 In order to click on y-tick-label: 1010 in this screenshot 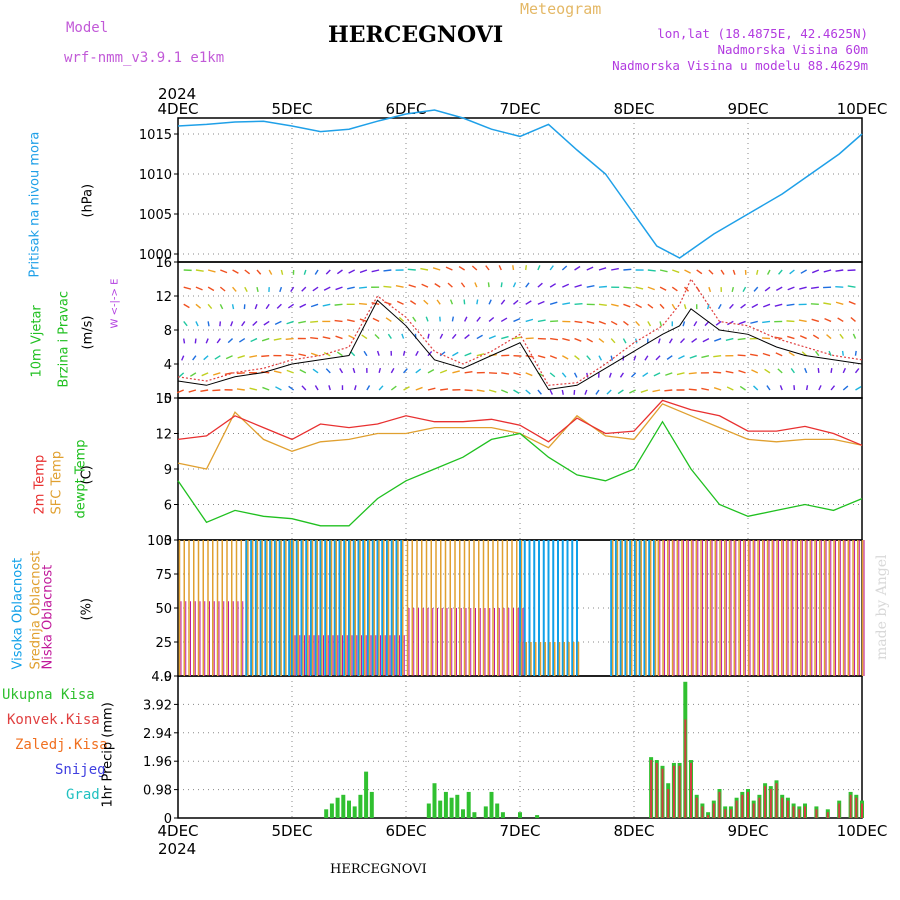, I will do `click(155, 175)`.